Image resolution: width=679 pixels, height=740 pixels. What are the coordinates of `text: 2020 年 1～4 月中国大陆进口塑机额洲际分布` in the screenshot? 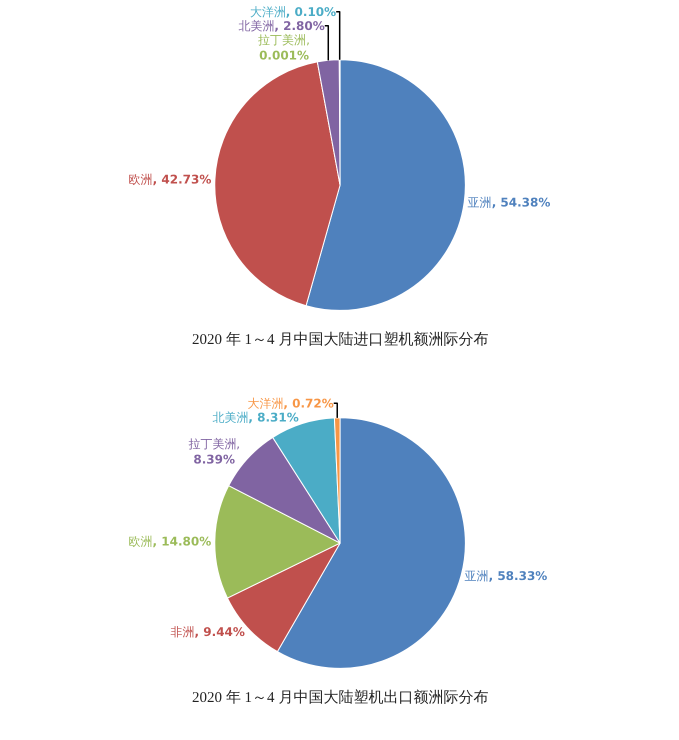 It's located at (340, 339).